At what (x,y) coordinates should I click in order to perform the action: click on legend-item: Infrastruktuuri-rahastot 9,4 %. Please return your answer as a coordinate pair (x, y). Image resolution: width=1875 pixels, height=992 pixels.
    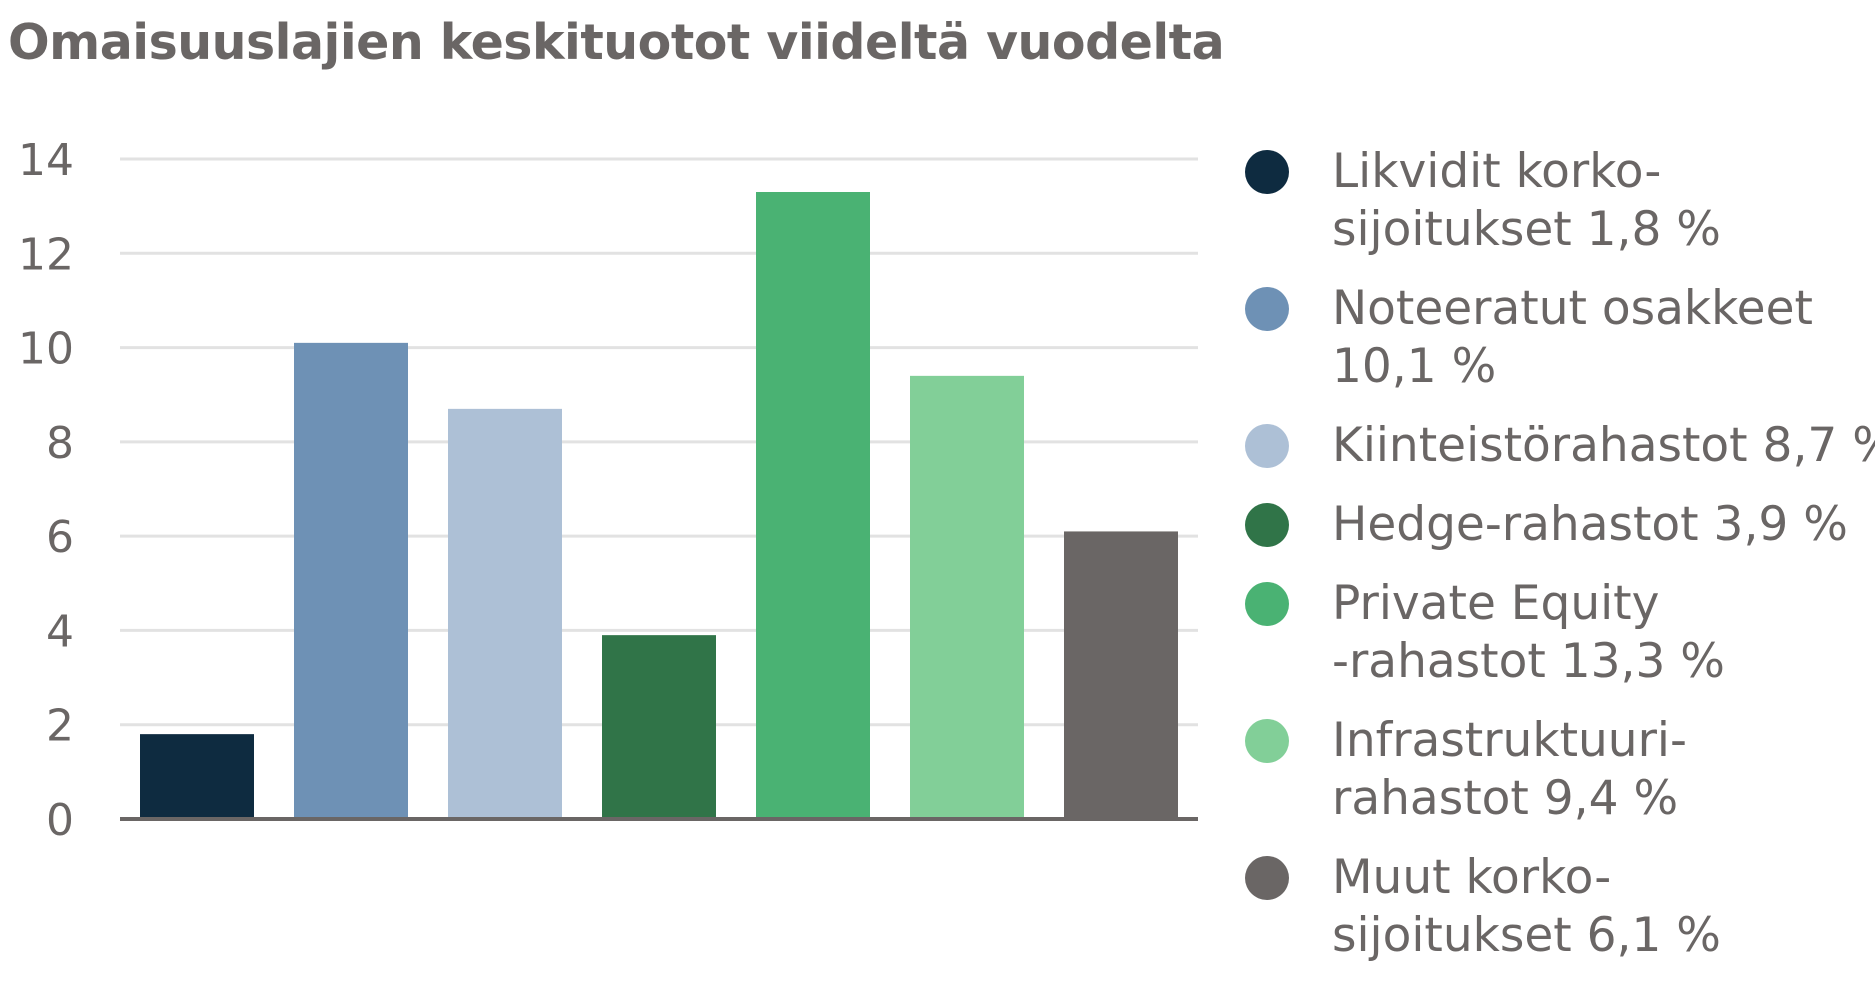
    Looking at the image, I should click on (1560, 770).